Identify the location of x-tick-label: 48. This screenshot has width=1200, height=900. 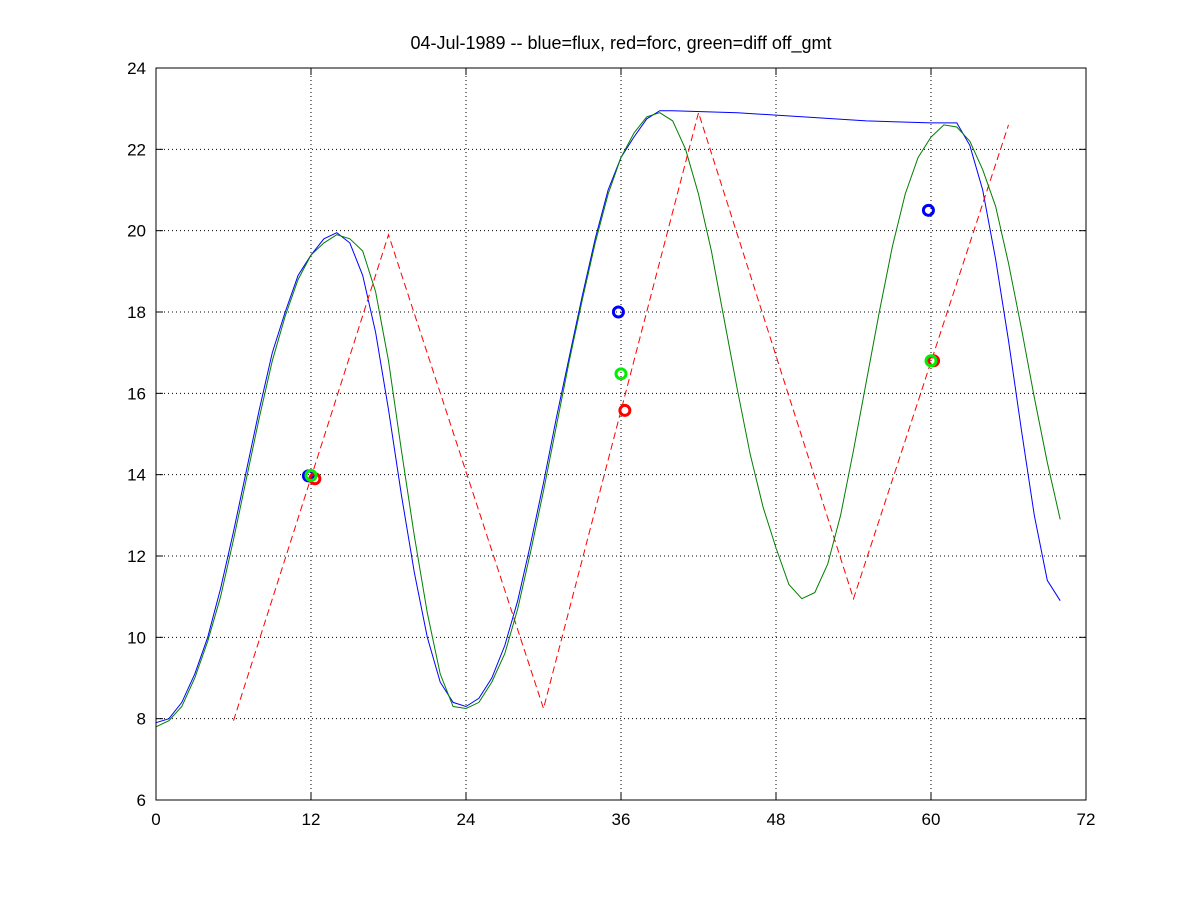
(776, 819).